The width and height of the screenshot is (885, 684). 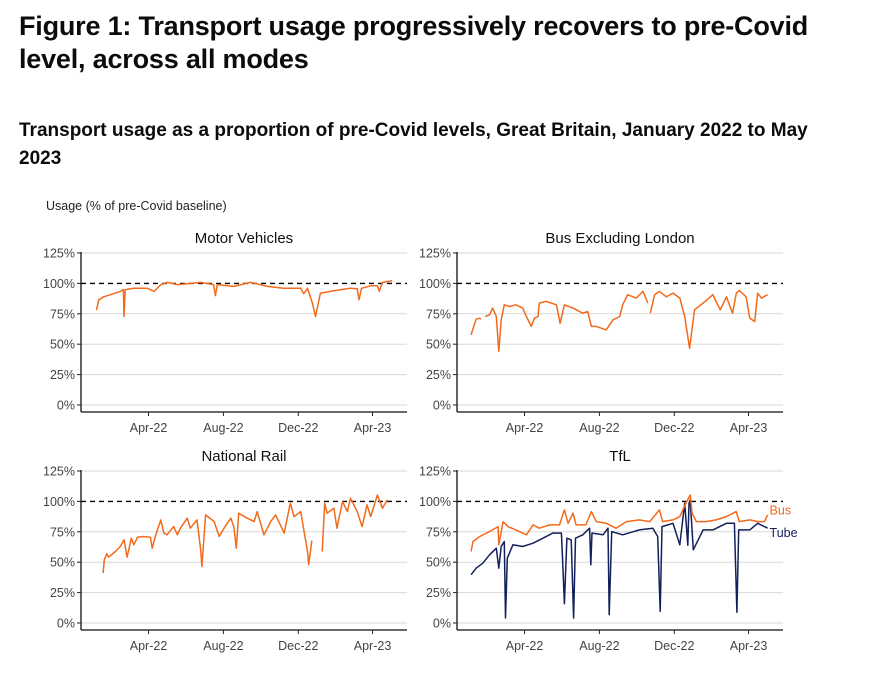 What do you see at coordinates (784, 533) in the screenshot?
I see `series-label-tube: Tube` at bounding box center [784, 533].